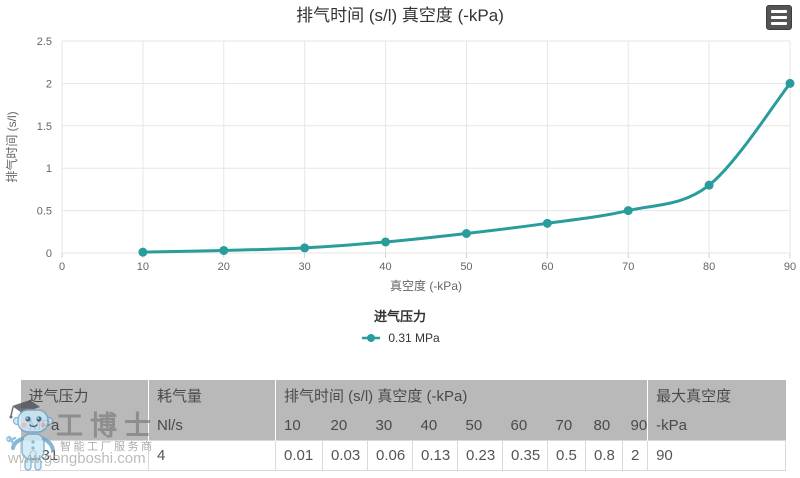  I want to click on svg-text: 60, so click(547, 267).